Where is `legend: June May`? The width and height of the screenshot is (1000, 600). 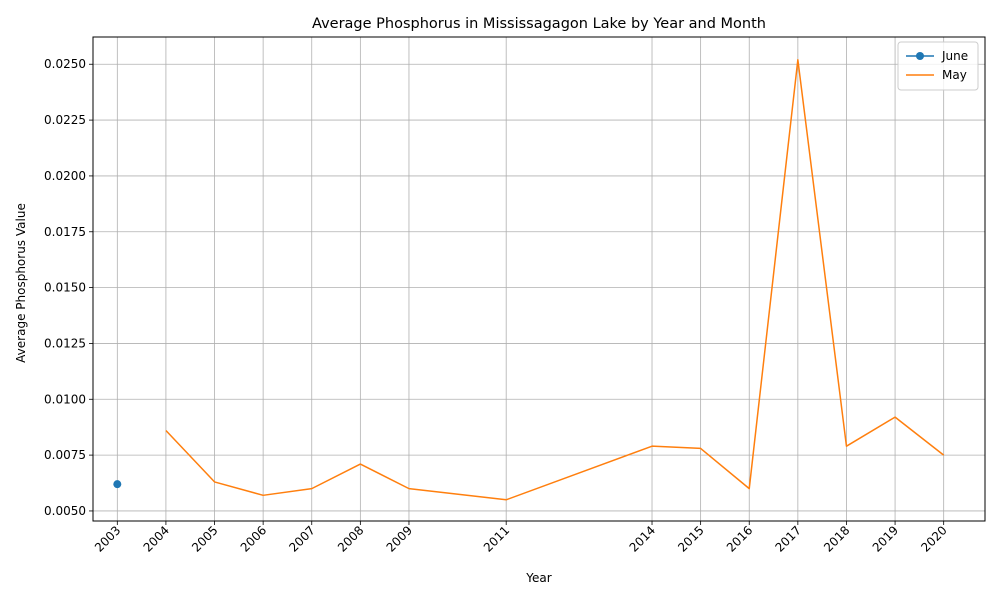 legend: June May is located at coordinates (938, 66).